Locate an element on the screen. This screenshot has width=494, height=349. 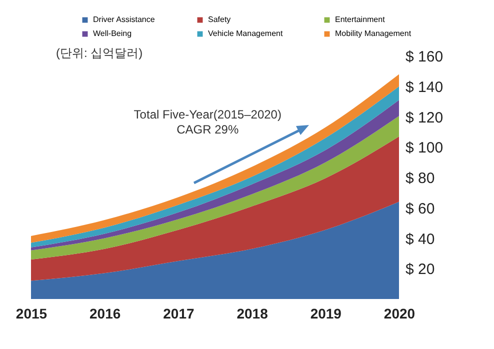
legend-label: Entertainment is located at coordinates (360, 19).